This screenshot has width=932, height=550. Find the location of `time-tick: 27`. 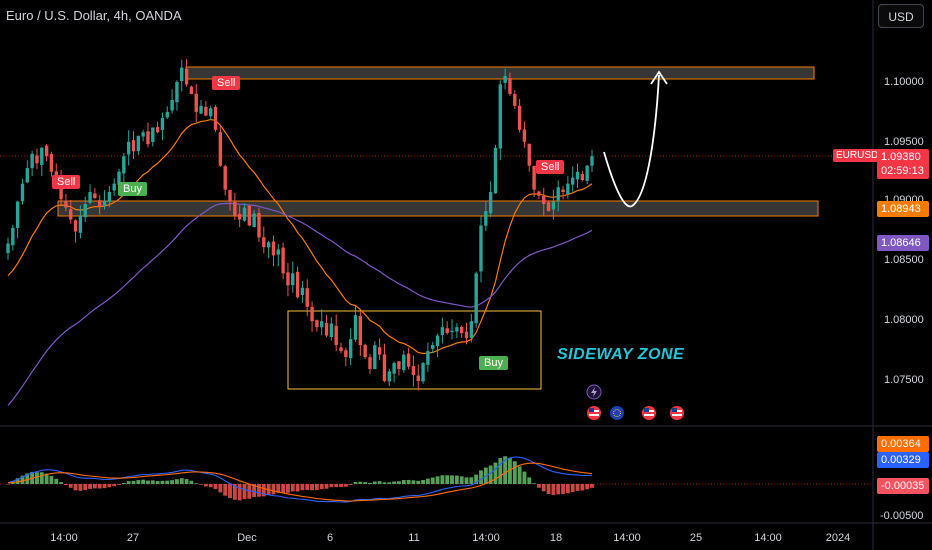

time-tick: 27 is located at coordinates (133, 538).